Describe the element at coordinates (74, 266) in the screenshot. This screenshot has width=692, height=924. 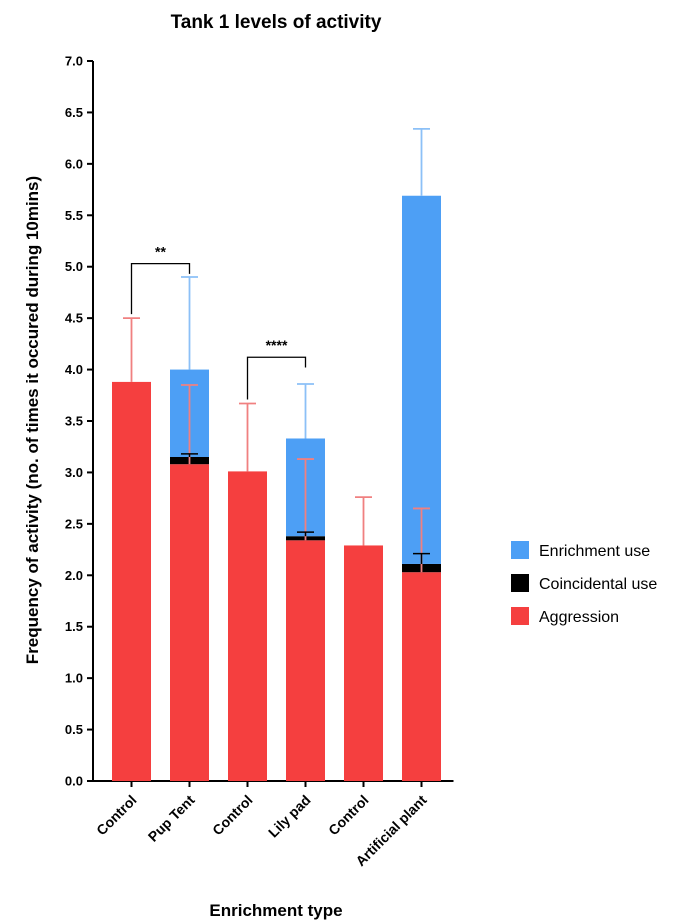
I see `y-tick-label: 5.0` at that location.